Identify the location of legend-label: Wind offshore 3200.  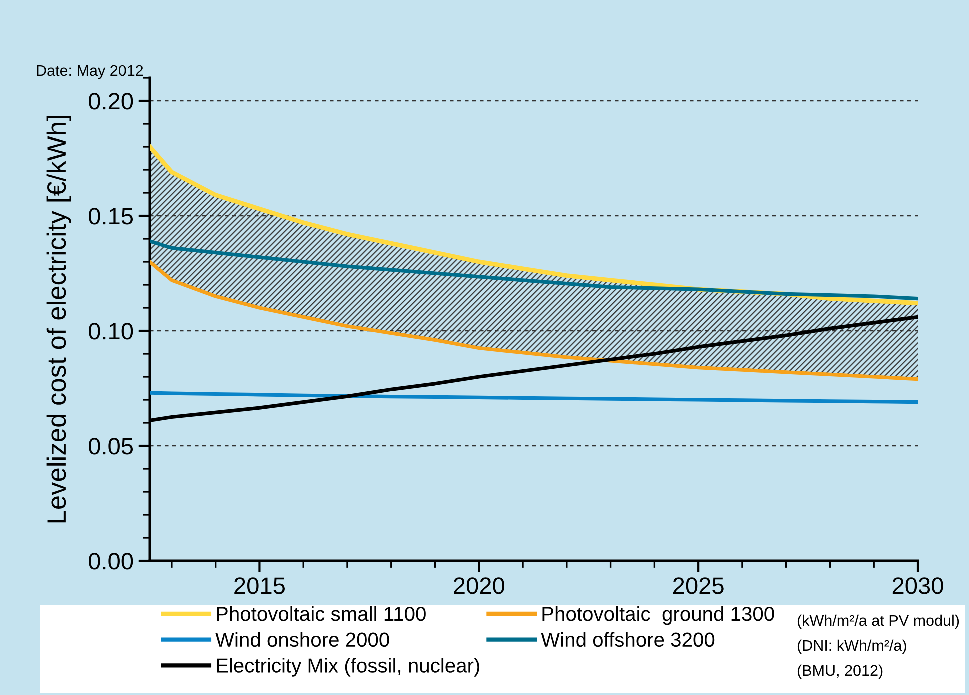
(628, 640).